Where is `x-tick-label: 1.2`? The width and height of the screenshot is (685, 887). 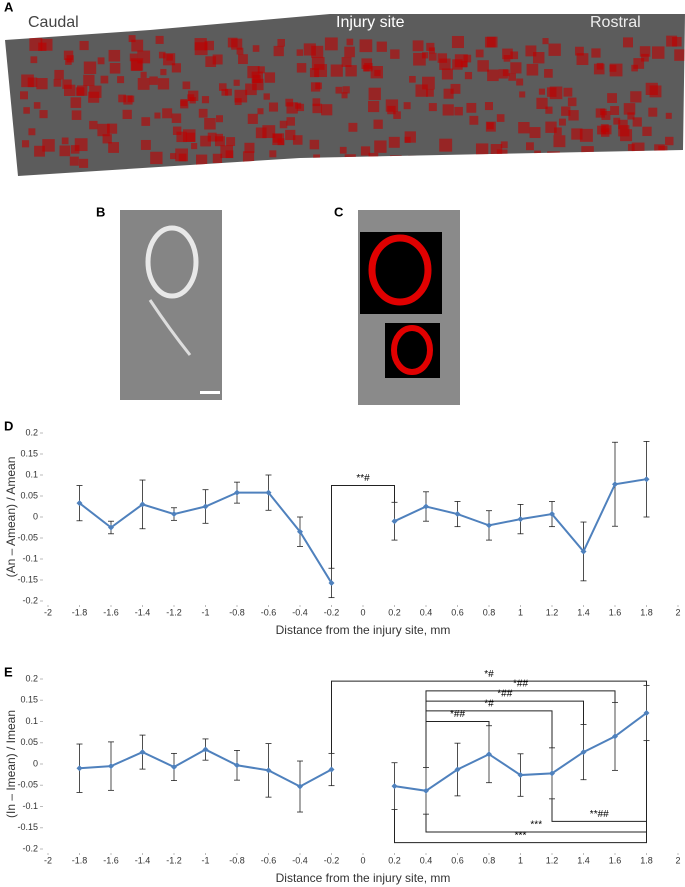 x-tick-label: 1.2 is located at coordinates (552, 860).